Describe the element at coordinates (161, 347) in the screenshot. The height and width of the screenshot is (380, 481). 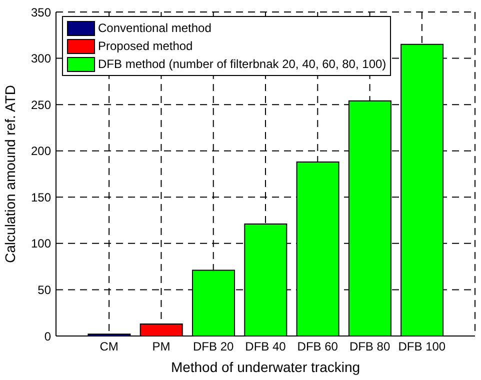
I see `x-tick-label: PM` at that location.